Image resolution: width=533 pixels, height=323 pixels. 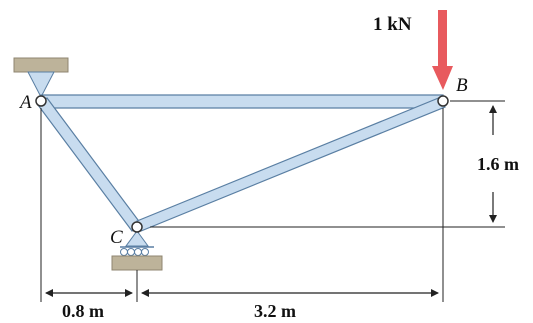 I want to click on dimension-height-label: 1.6 m, so click(x=498, y=164).